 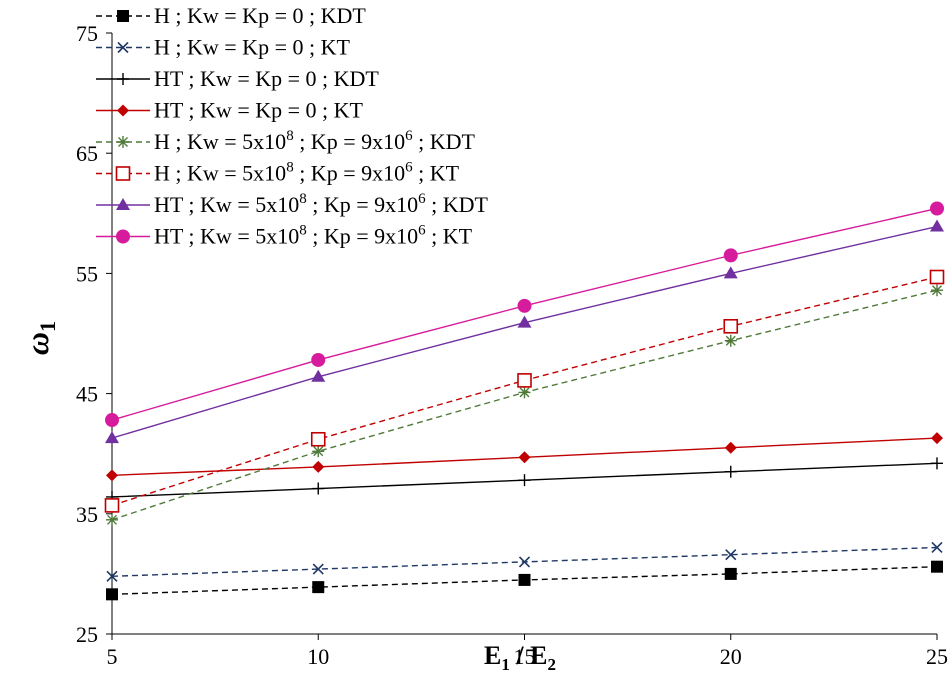 What do you see at coordinates (260, 15) in the screenshot?
I see `legend-label: H ; Kw = Kp = 0 ; KDT` at bounding box center [260, 15].